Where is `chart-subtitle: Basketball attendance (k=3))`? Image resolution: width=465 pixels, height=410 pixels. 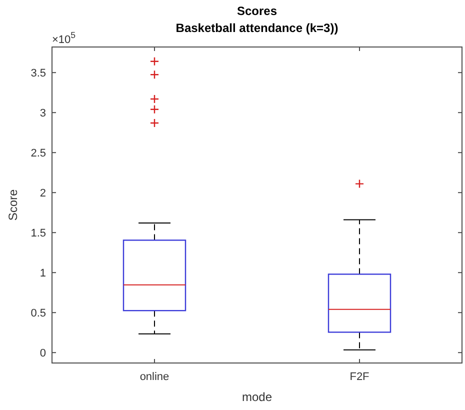 chart-subtitle: Basketball attendance (k=3)) is located at coordinates (257, 28).